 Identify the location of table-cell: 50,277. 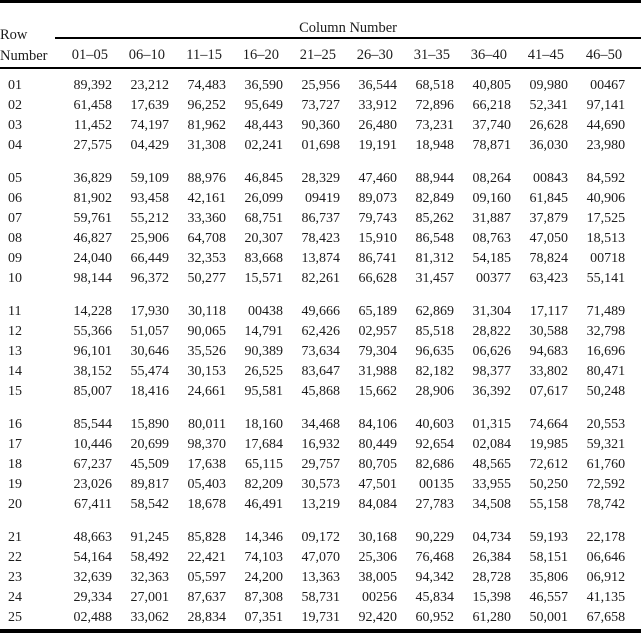
(207, 278).